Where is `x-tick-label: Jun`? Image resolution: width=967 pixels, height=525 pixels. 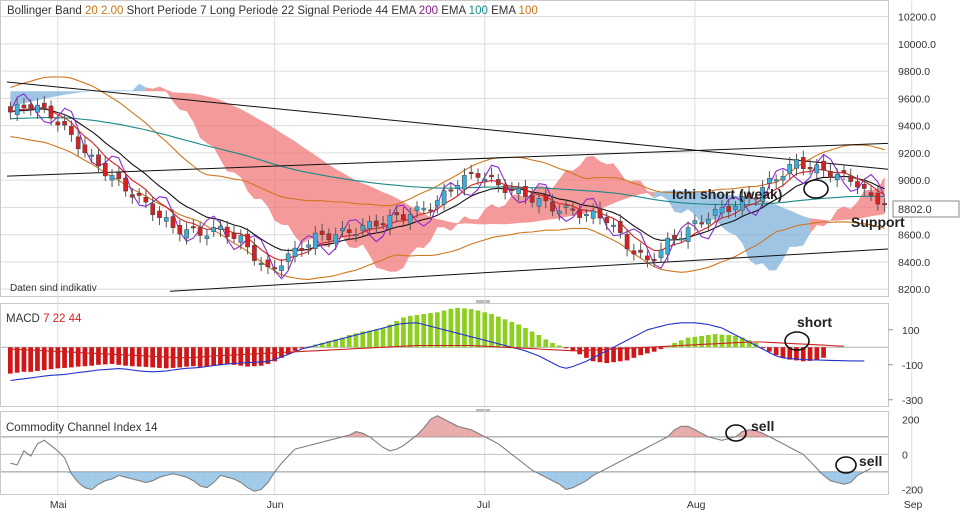
x-tick-label: Jun is located at coordinates (275, 505).